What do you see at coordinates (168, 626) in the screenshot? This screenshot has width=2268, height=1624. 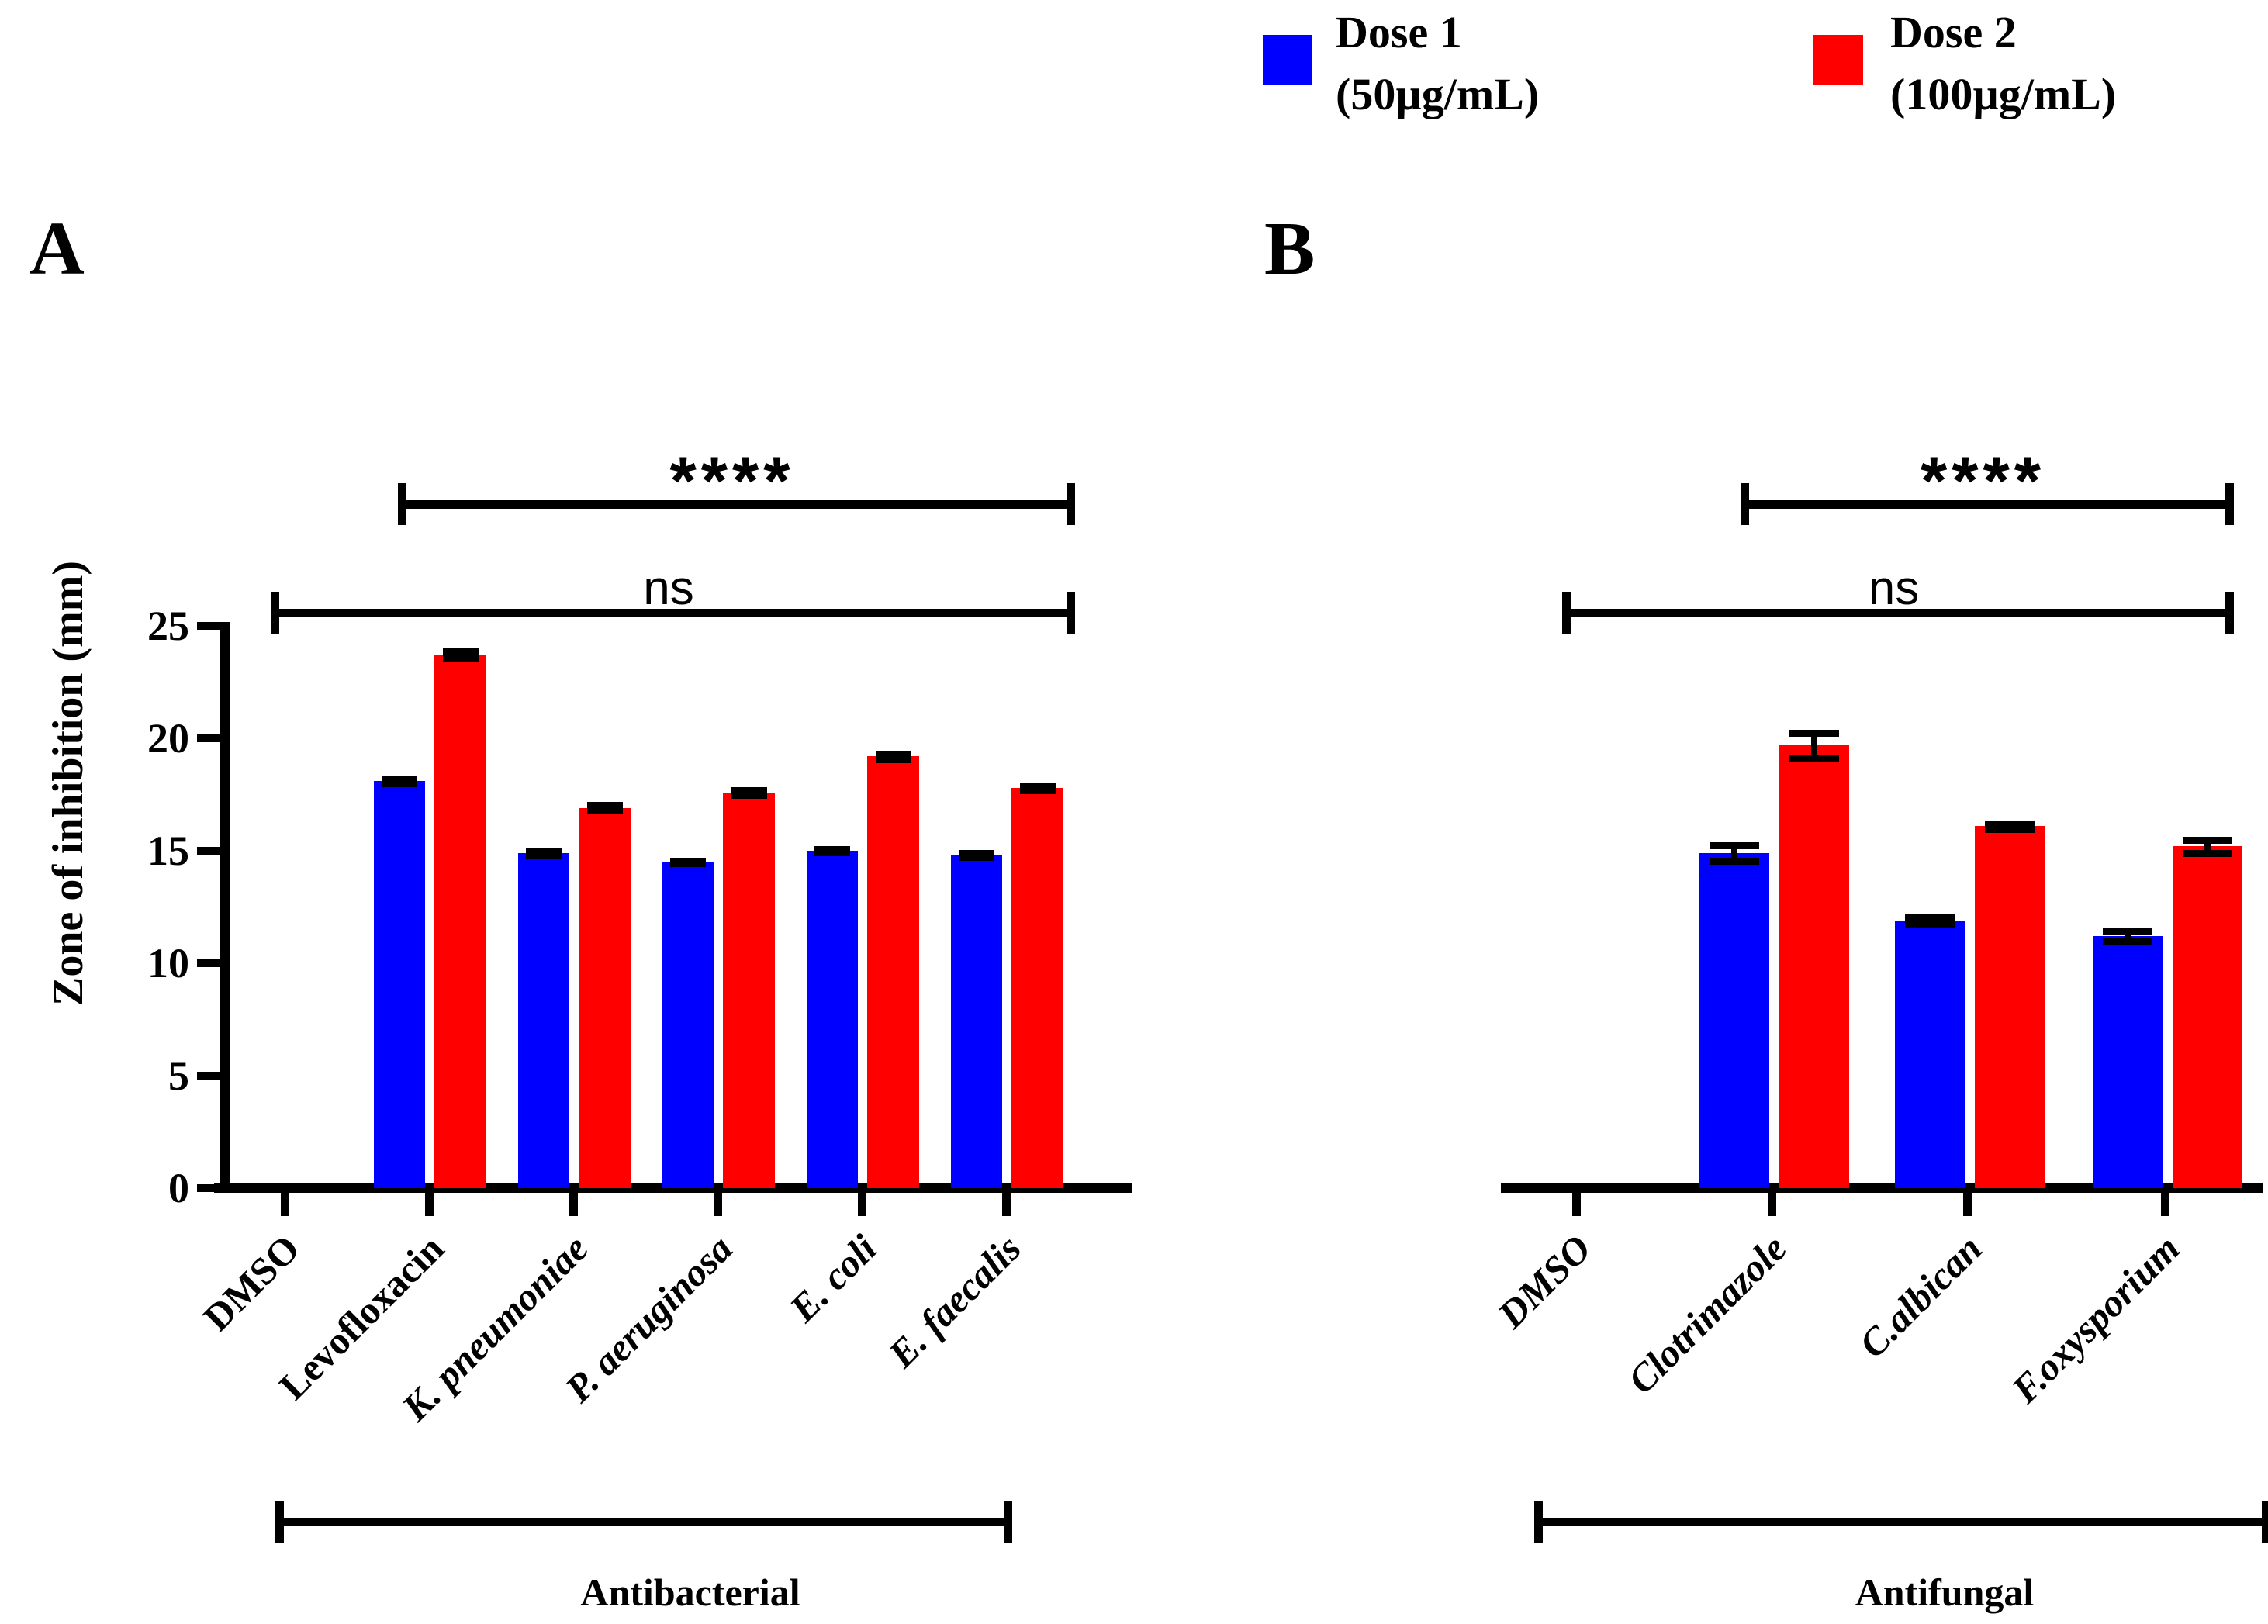 I see `y-tick-label-25: 25` at bounding box center [168, 626].